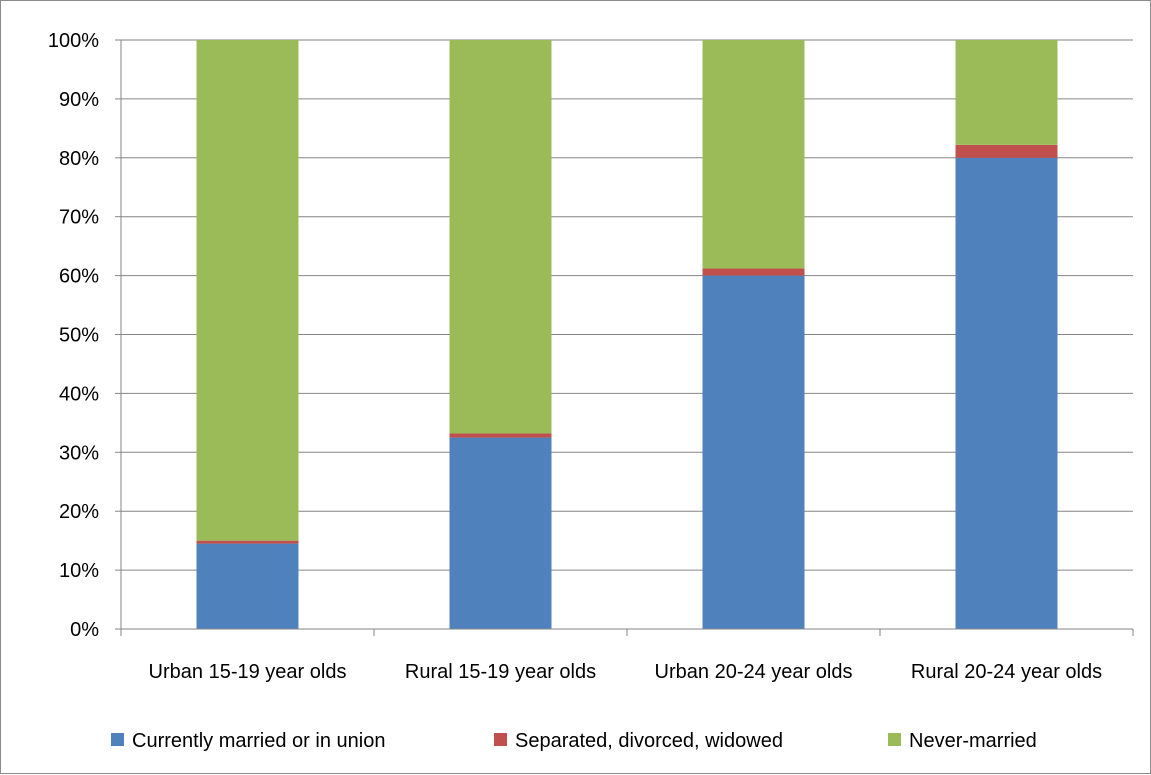 This screenshot has width=1151, height=775. I want to click on y-tick-label: 40%, so click(79, 394).